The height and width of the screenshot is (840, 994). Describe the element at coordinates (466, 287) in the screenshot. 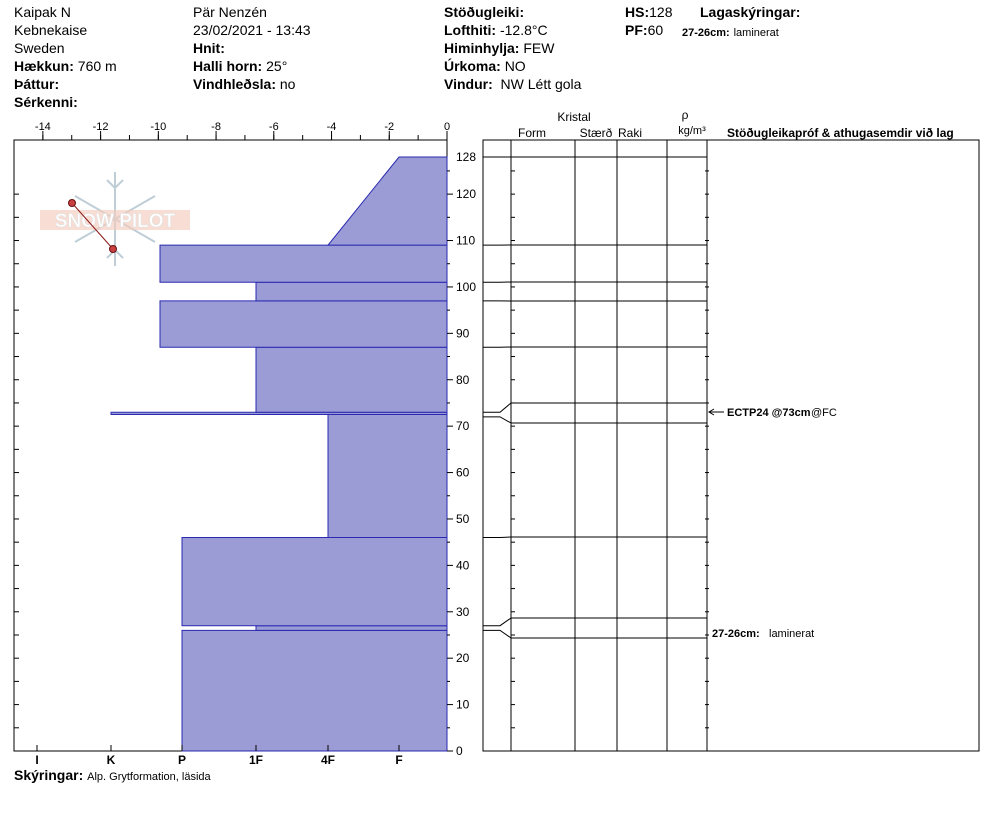

I see `height-tick-label: 100` at that location.